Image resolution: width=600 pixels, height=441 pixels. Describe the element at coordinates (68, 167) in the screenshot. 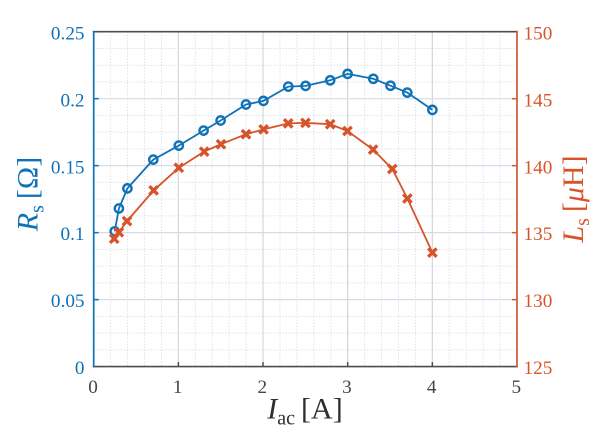

I see `svg-text: 0.15` at that location.